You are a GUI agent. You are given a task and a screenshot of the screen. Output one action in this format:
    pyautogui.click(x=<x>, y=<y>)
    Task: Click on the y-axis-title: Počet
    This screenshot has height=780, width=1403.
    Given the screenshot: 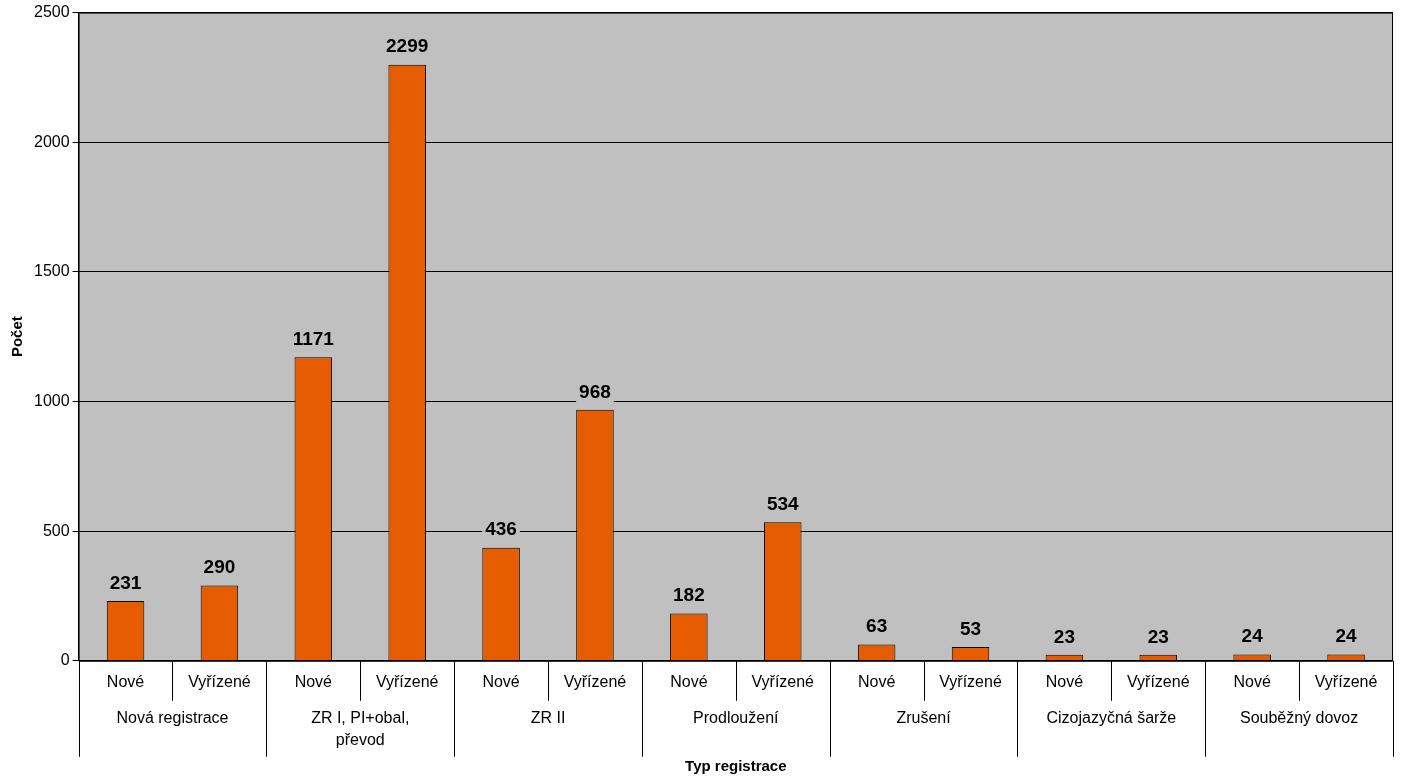 What is the action you would take?
    pyautogui.click(x=17, y=337)
    